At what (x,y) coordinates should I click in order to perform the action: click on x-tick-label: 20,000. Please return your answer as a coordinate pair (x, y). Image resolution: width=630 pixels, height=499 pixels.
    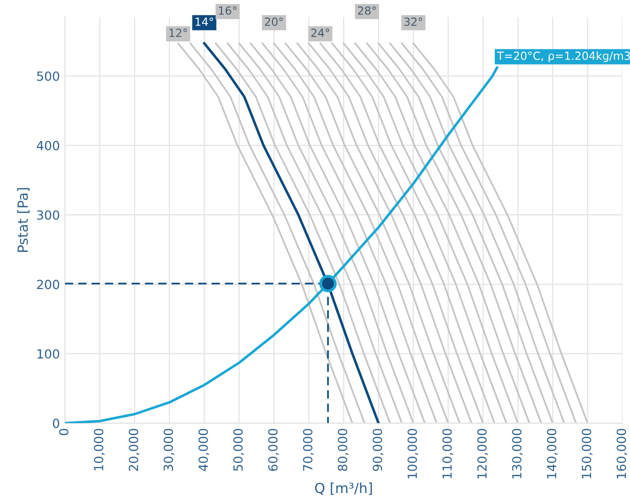
    Looking at the image, I should click on (134, 449).